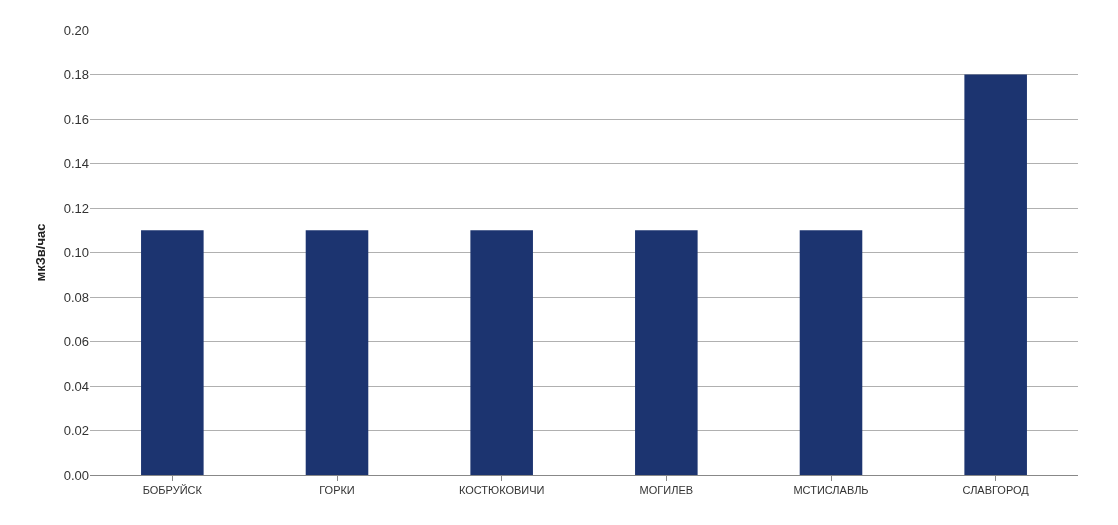 Image resolution: width=1118 pixels, height=525 pixels. I want to click on y-tick-label: 0.14, so click(76, 164).